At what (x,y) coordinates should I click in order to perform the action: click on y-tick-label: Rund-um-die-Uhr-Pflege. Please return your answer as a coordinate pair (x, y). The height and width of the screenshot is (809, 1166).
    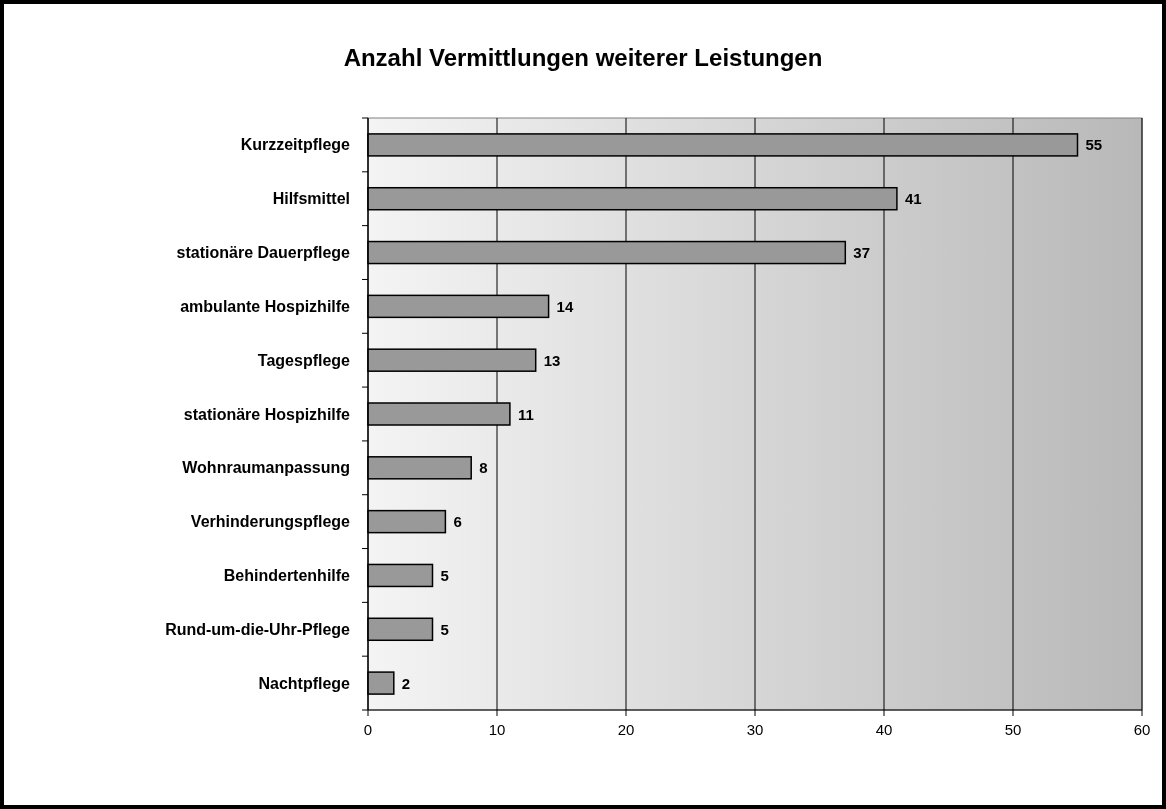
    Looking at the image, I should click on (258, 629).